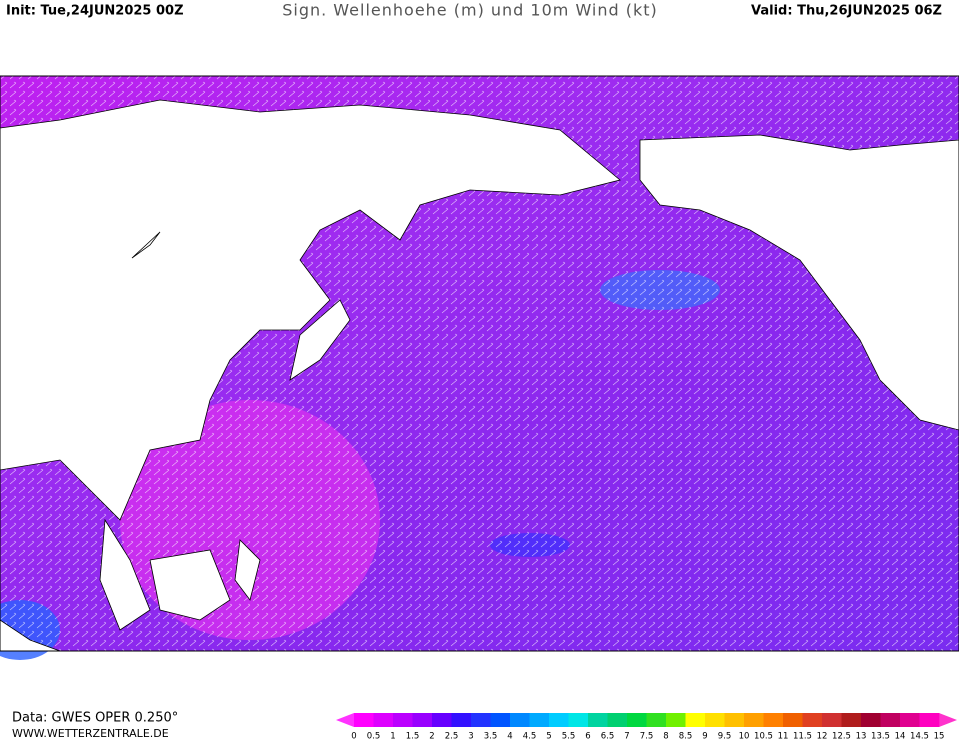 The image size is (959, 741). Describe the element at coordinates (353, 736) in the screenshot. I see `colorbar-tick-label: 0` at that location.